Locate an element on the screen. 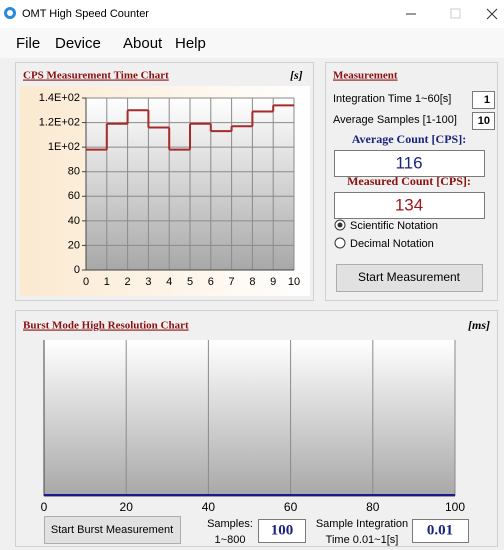 This screenshot has width=504, height=550. y-tick-label: 80 is located at coordinates (74, 172).